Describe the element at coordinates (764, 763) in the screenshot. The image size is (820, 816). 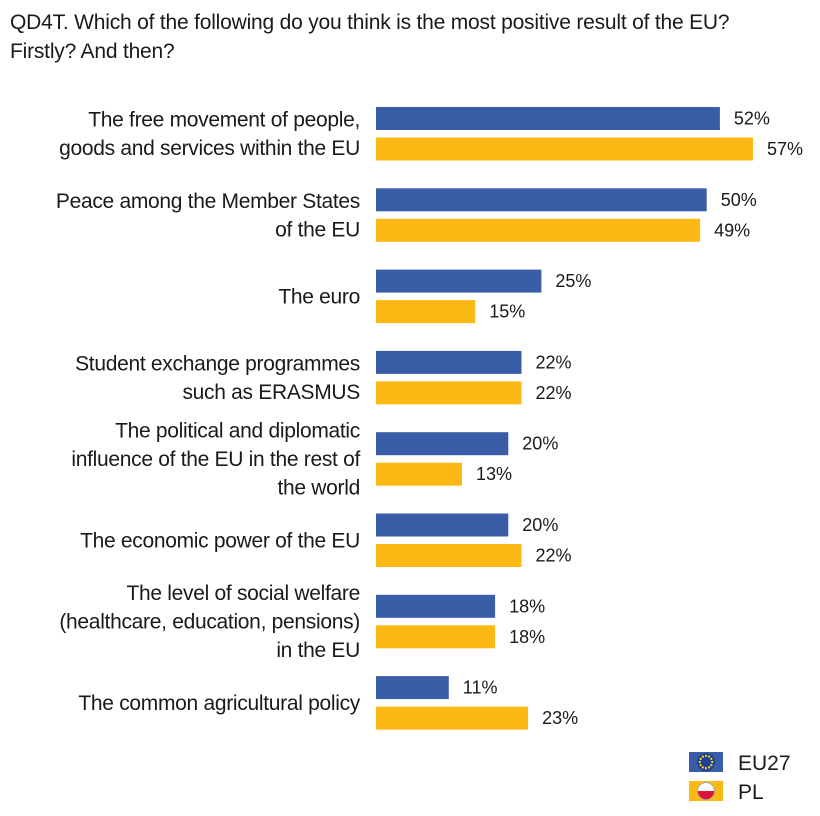
I see `legend-label-eu27: EU27` at that location.